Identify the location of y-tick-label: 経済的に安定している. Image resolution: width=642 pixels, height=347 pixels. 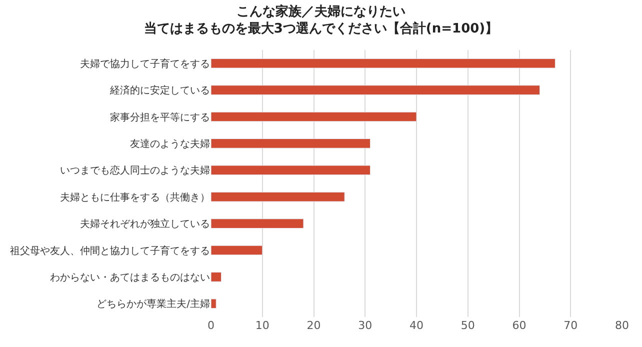
(159, 90).